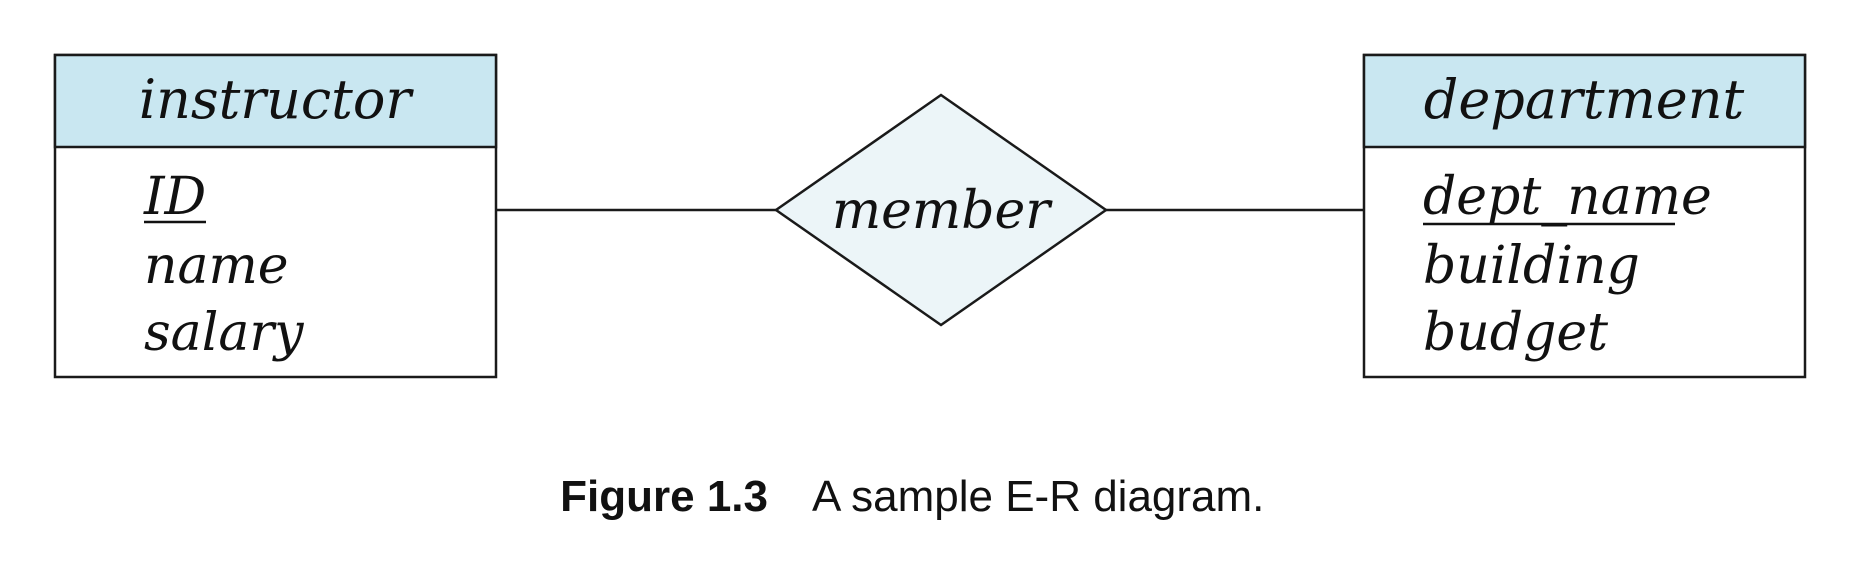  Describe the element at coordinates (664, 496) in the screenshot. I see `caption-label: Figure 1.3` at that location.